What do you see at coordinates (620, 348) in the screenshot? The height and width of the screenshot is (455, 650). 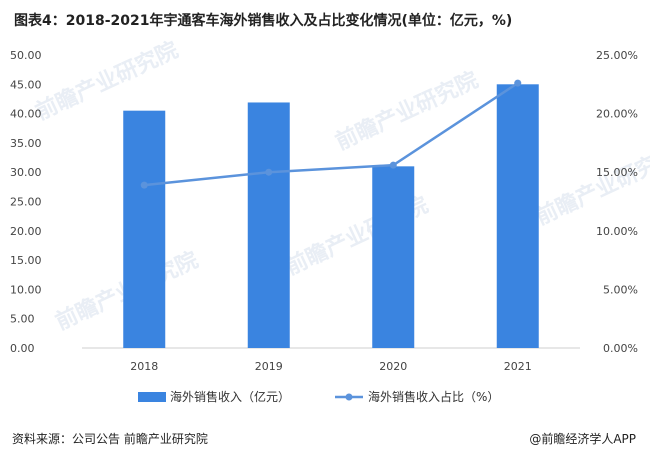 I see `right-tick-label: 0.00%` at bounding box center [620, 348].